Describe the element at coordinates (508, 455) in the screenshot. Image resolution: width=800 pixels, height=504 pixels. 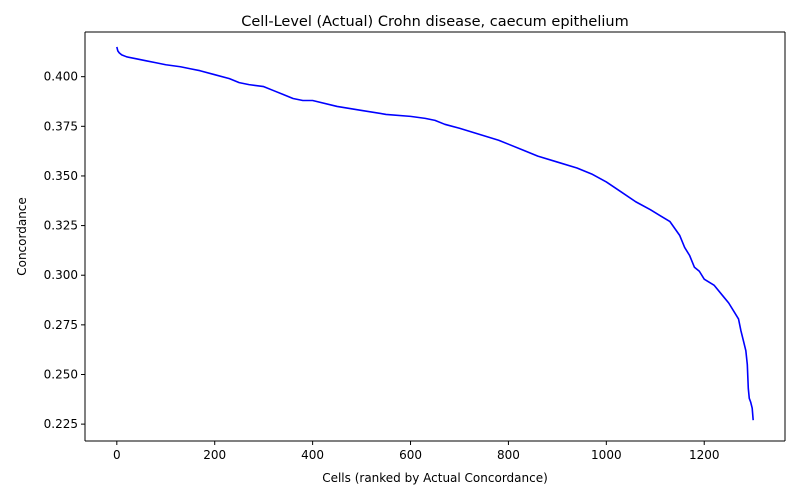
I see `x-tick-label: 800` at that location.